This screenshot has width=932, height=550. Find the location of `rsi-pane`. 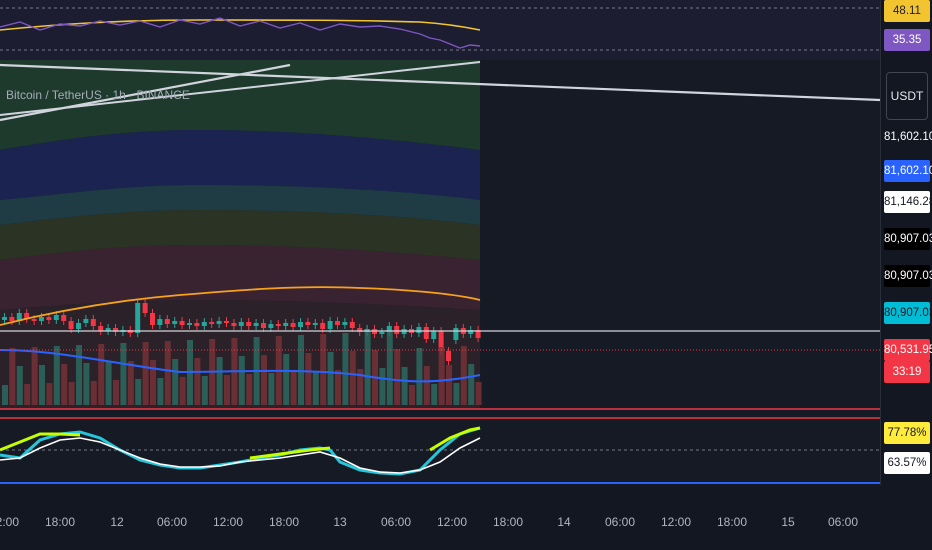

rsi-pane is located at coordinates (440, 30).